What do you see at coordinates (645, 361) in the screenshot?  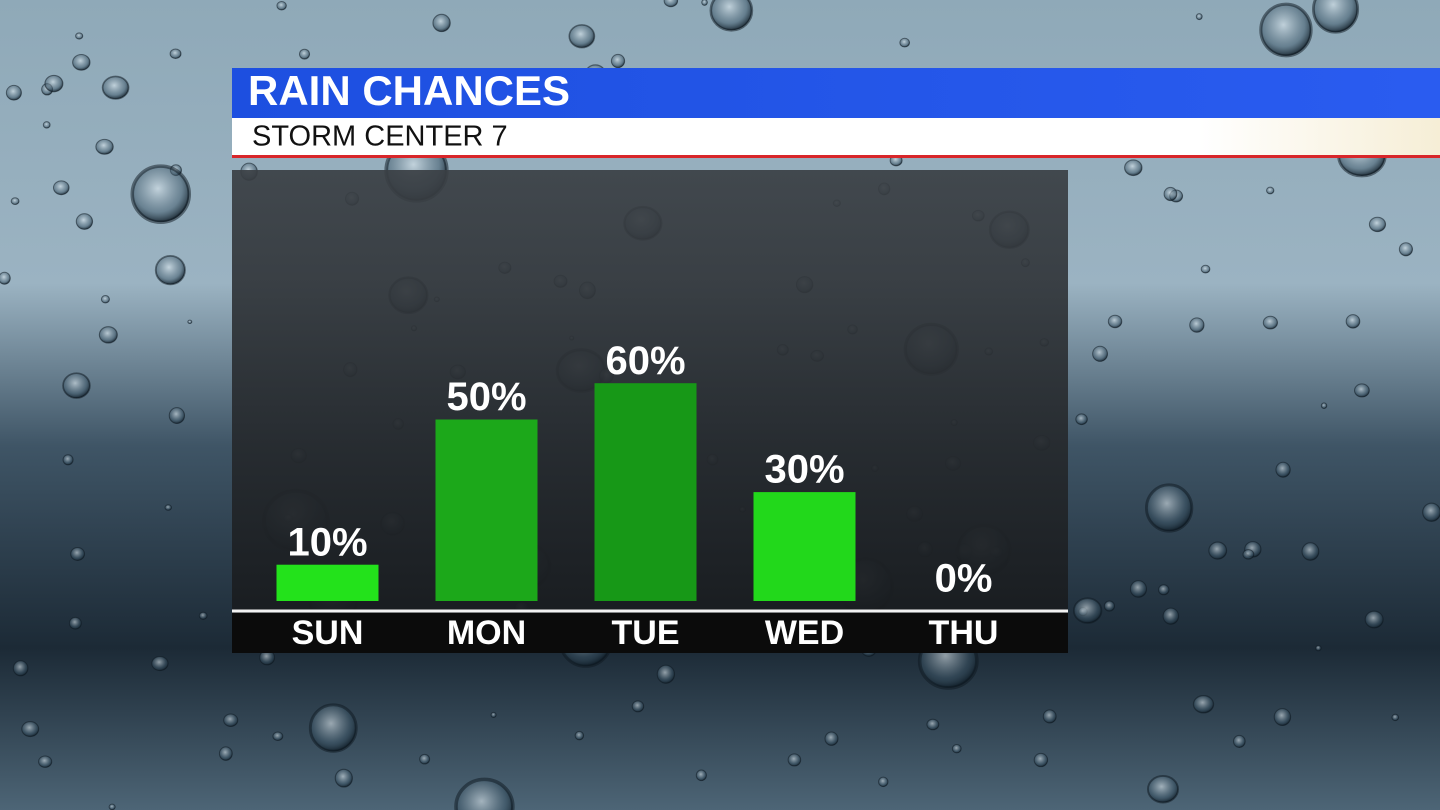 I see `value-label: 60%` at bounding box center [645, 361].